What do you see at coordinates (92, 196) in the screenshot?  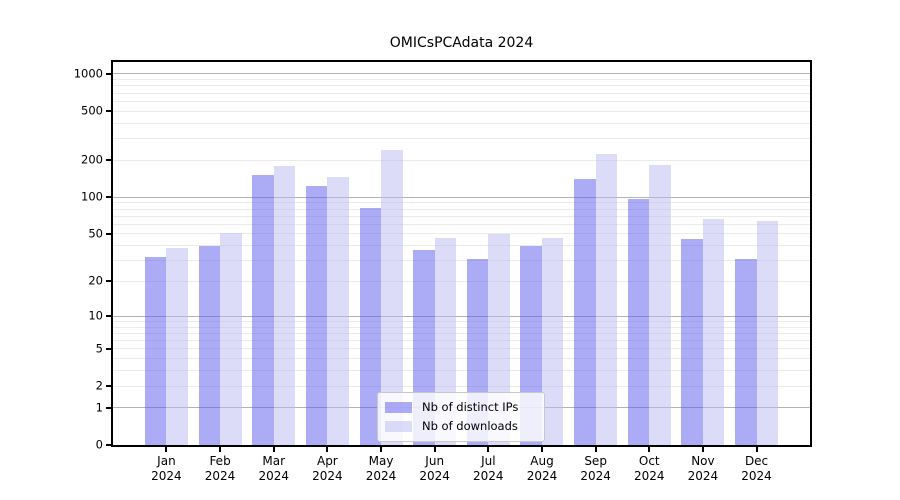 I see `y-tick-label-100: 100` at bounding box center [92, 196].